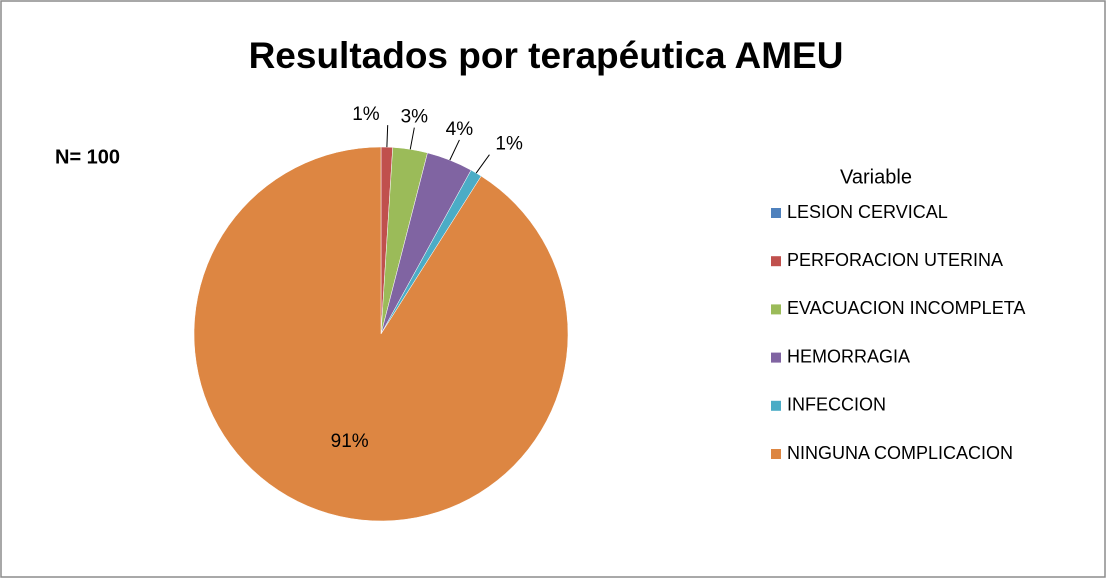  What do you see at coordinates (876, 177) in the screenshot?
I see `legend-title: Variable` at bounding box center [876, 177].